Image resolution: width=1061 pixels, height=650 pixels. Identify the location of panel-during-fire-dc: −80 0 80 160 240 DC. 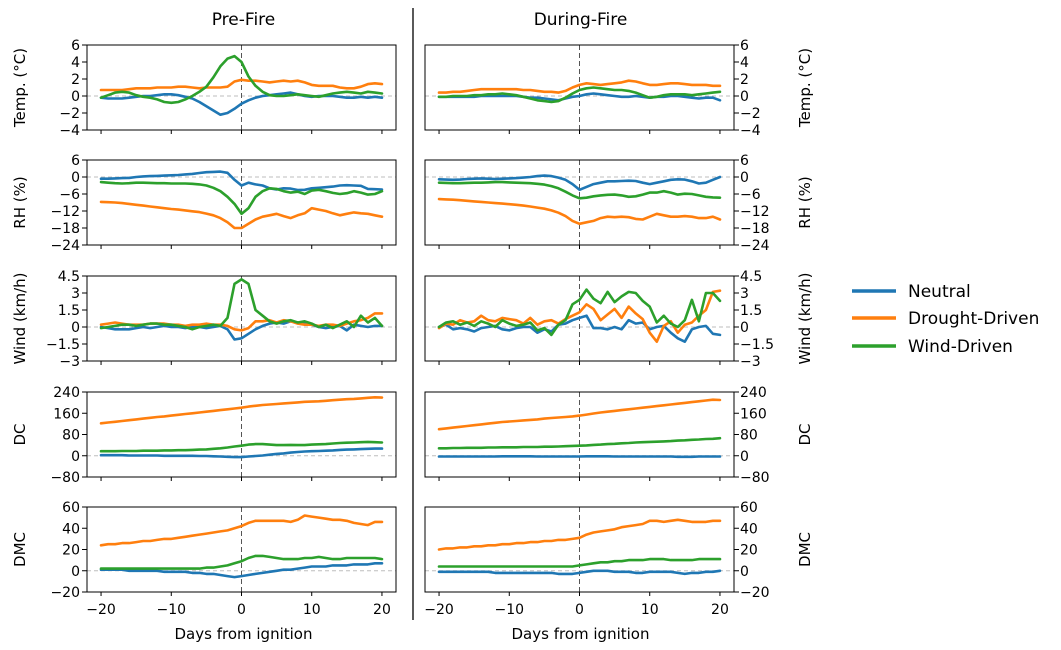
(619, 435).